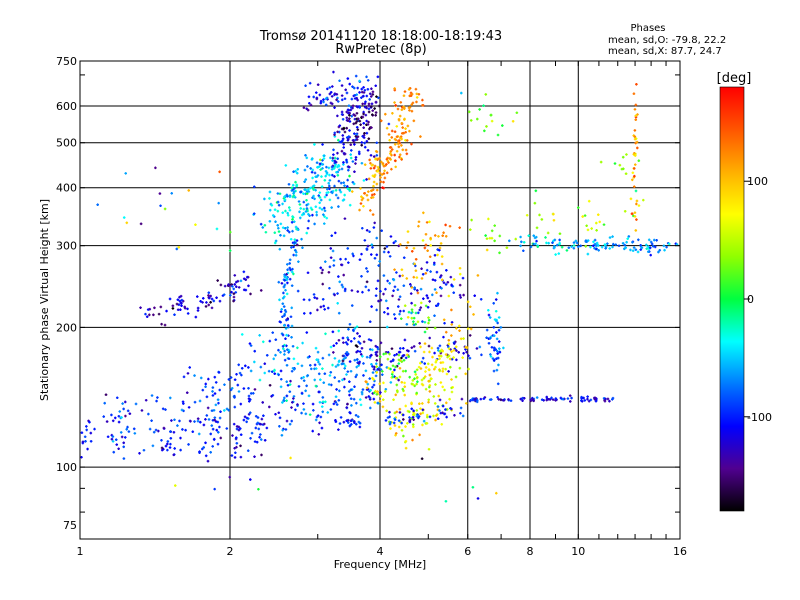 This screenshot has width=800, height=600. What do you see at coordinates (70, 525) in the screenshot?
I see `y-tick-label: 75` at bounding box center [70, 525].